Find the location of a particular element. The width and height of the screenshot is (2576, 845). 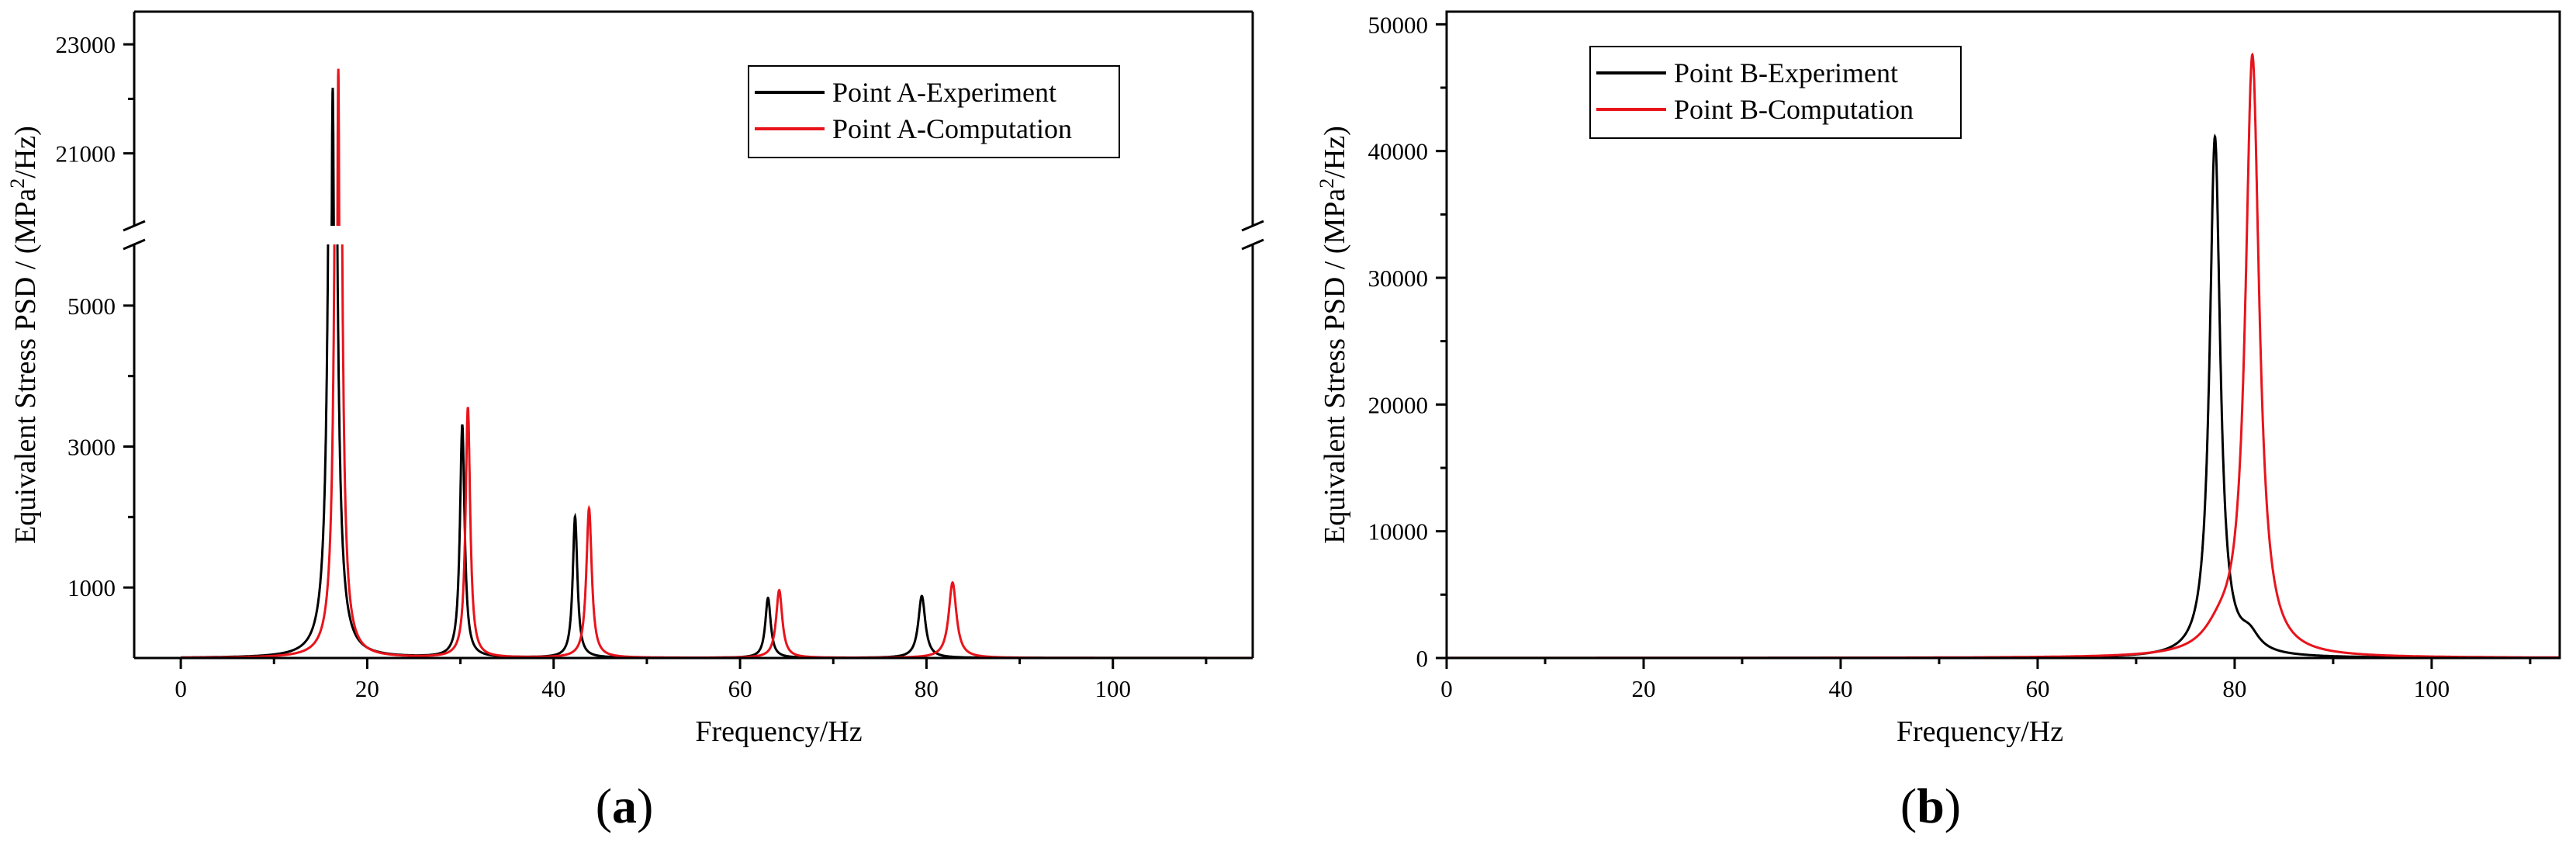

y-tick-label: 0 is located at coordinates (1422, 658).